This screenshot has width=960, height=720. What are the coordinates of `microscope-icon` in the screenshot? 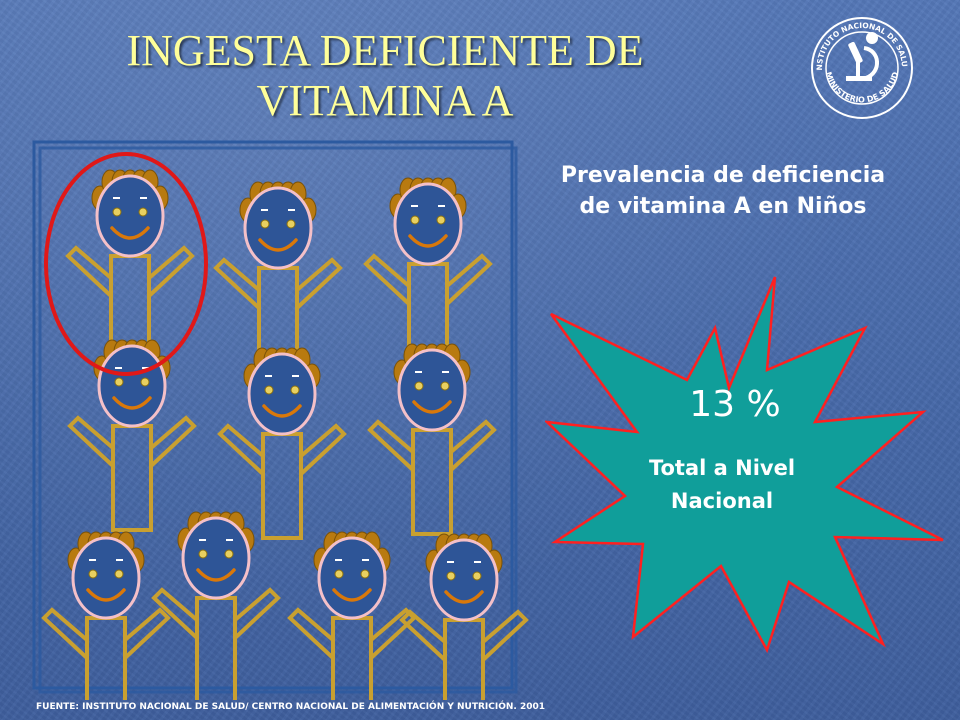 It's located at (862, 56).